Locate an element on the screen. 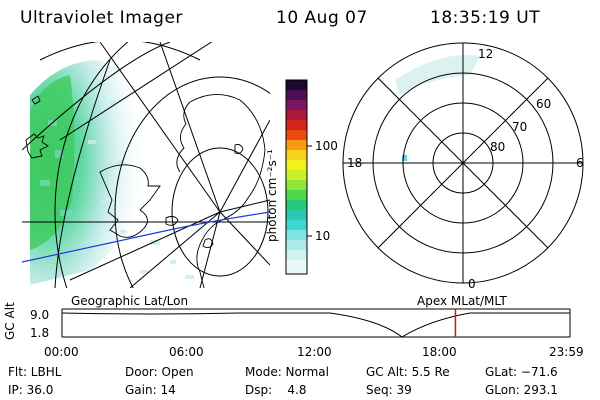 This screenshot has width=600, height=400. info-gcalt: GC Alt: 5.5 Re is located at coordinates (408, 372).